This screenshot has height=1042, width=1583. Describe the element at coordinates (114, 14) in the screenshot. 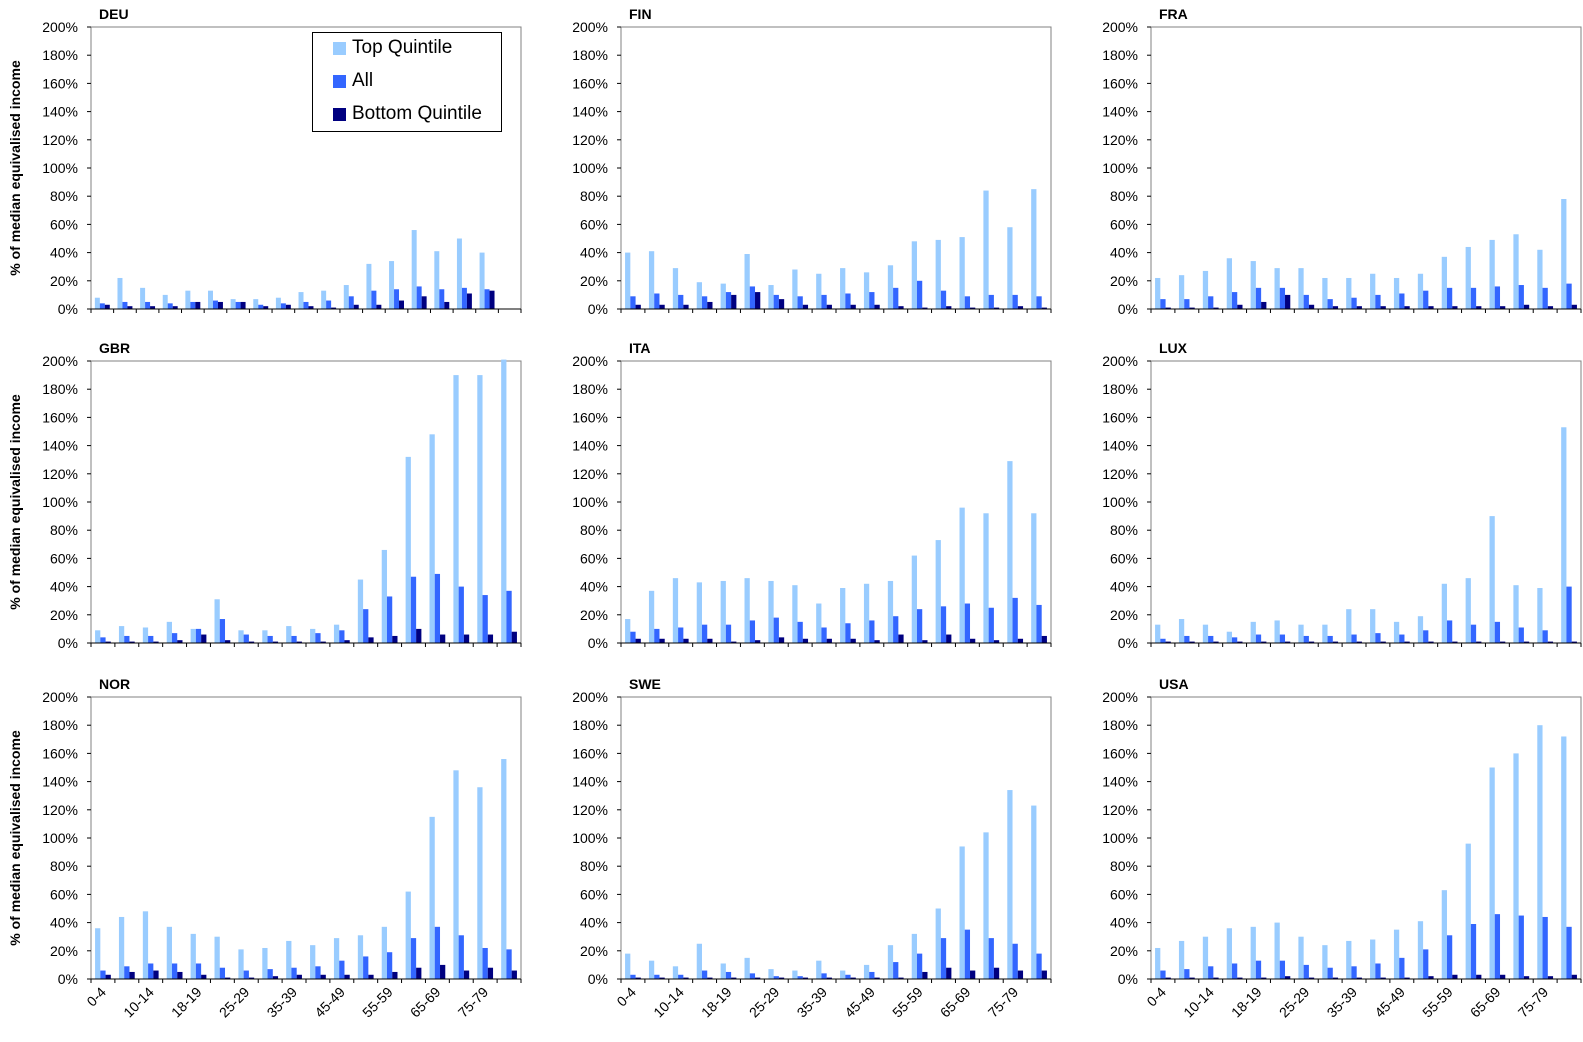

I see `panel-title: DEU` at that location.